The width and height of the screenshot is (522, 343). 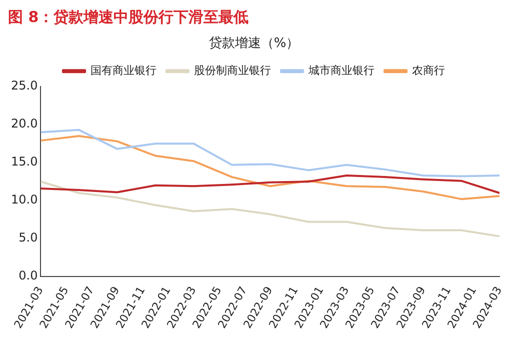 I want to click on chart-subtitle: 贷款增速（%）, so click(x=254, y=44).